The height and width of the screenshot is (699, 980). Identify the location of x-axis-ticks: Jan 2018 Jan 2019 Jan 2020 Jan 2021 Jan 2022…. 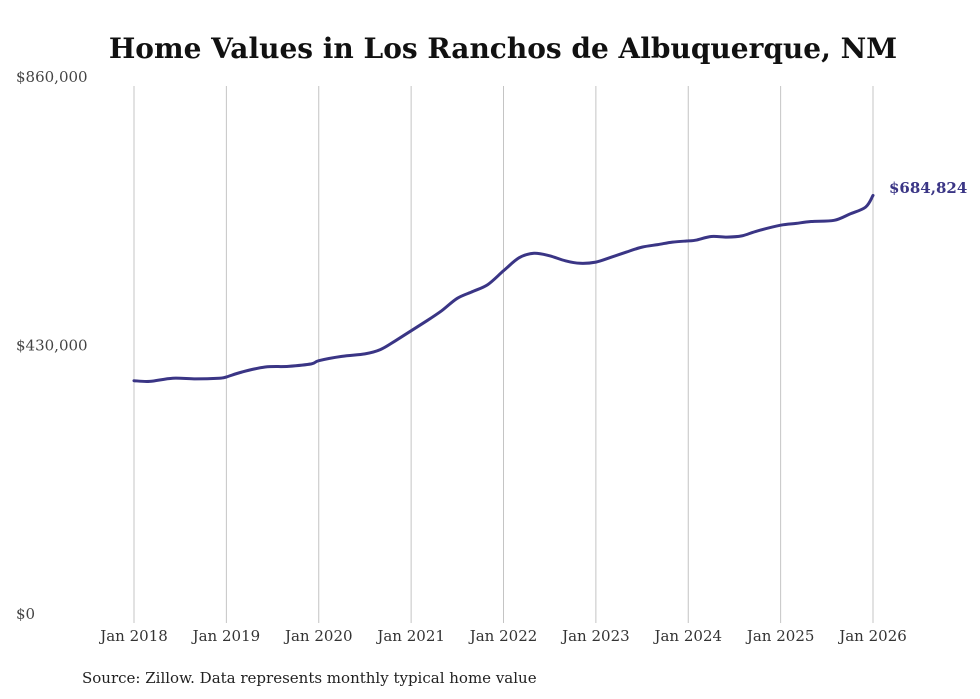
(502, 636).